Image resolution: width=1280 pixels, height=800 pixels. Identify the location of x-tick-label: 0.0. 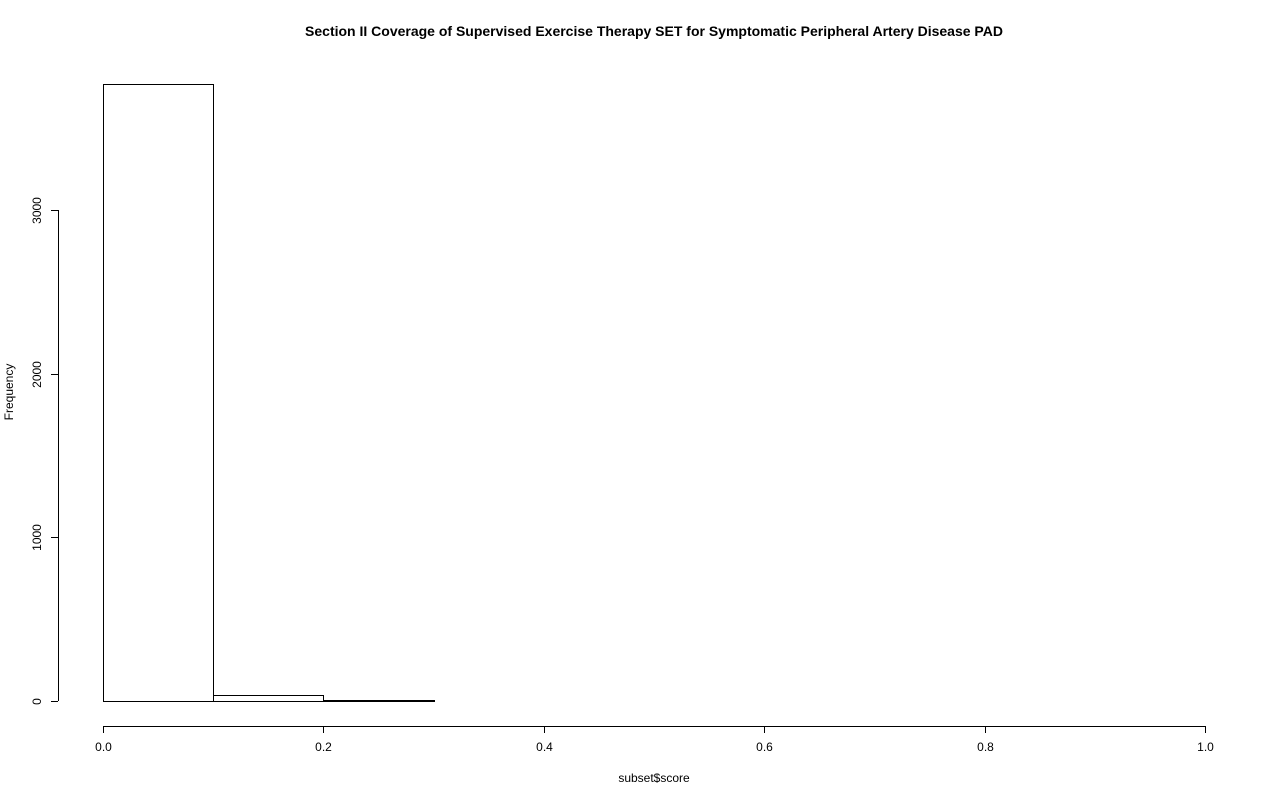
(103, 747).